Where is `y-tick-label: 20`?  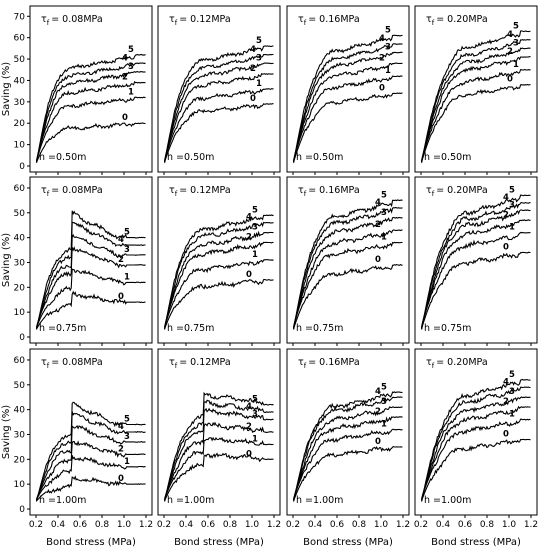
y-tick-label: 20 is located at coordinates (20, 288).